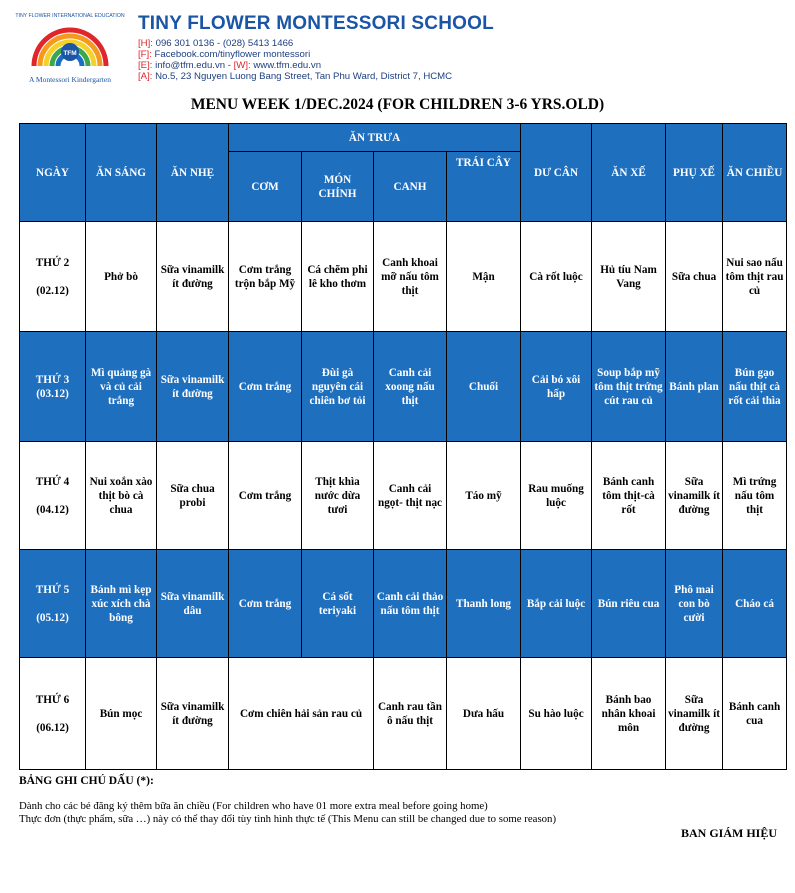  I want to click on day-cell: THỨ 2 (02.12), so click(52, 276).